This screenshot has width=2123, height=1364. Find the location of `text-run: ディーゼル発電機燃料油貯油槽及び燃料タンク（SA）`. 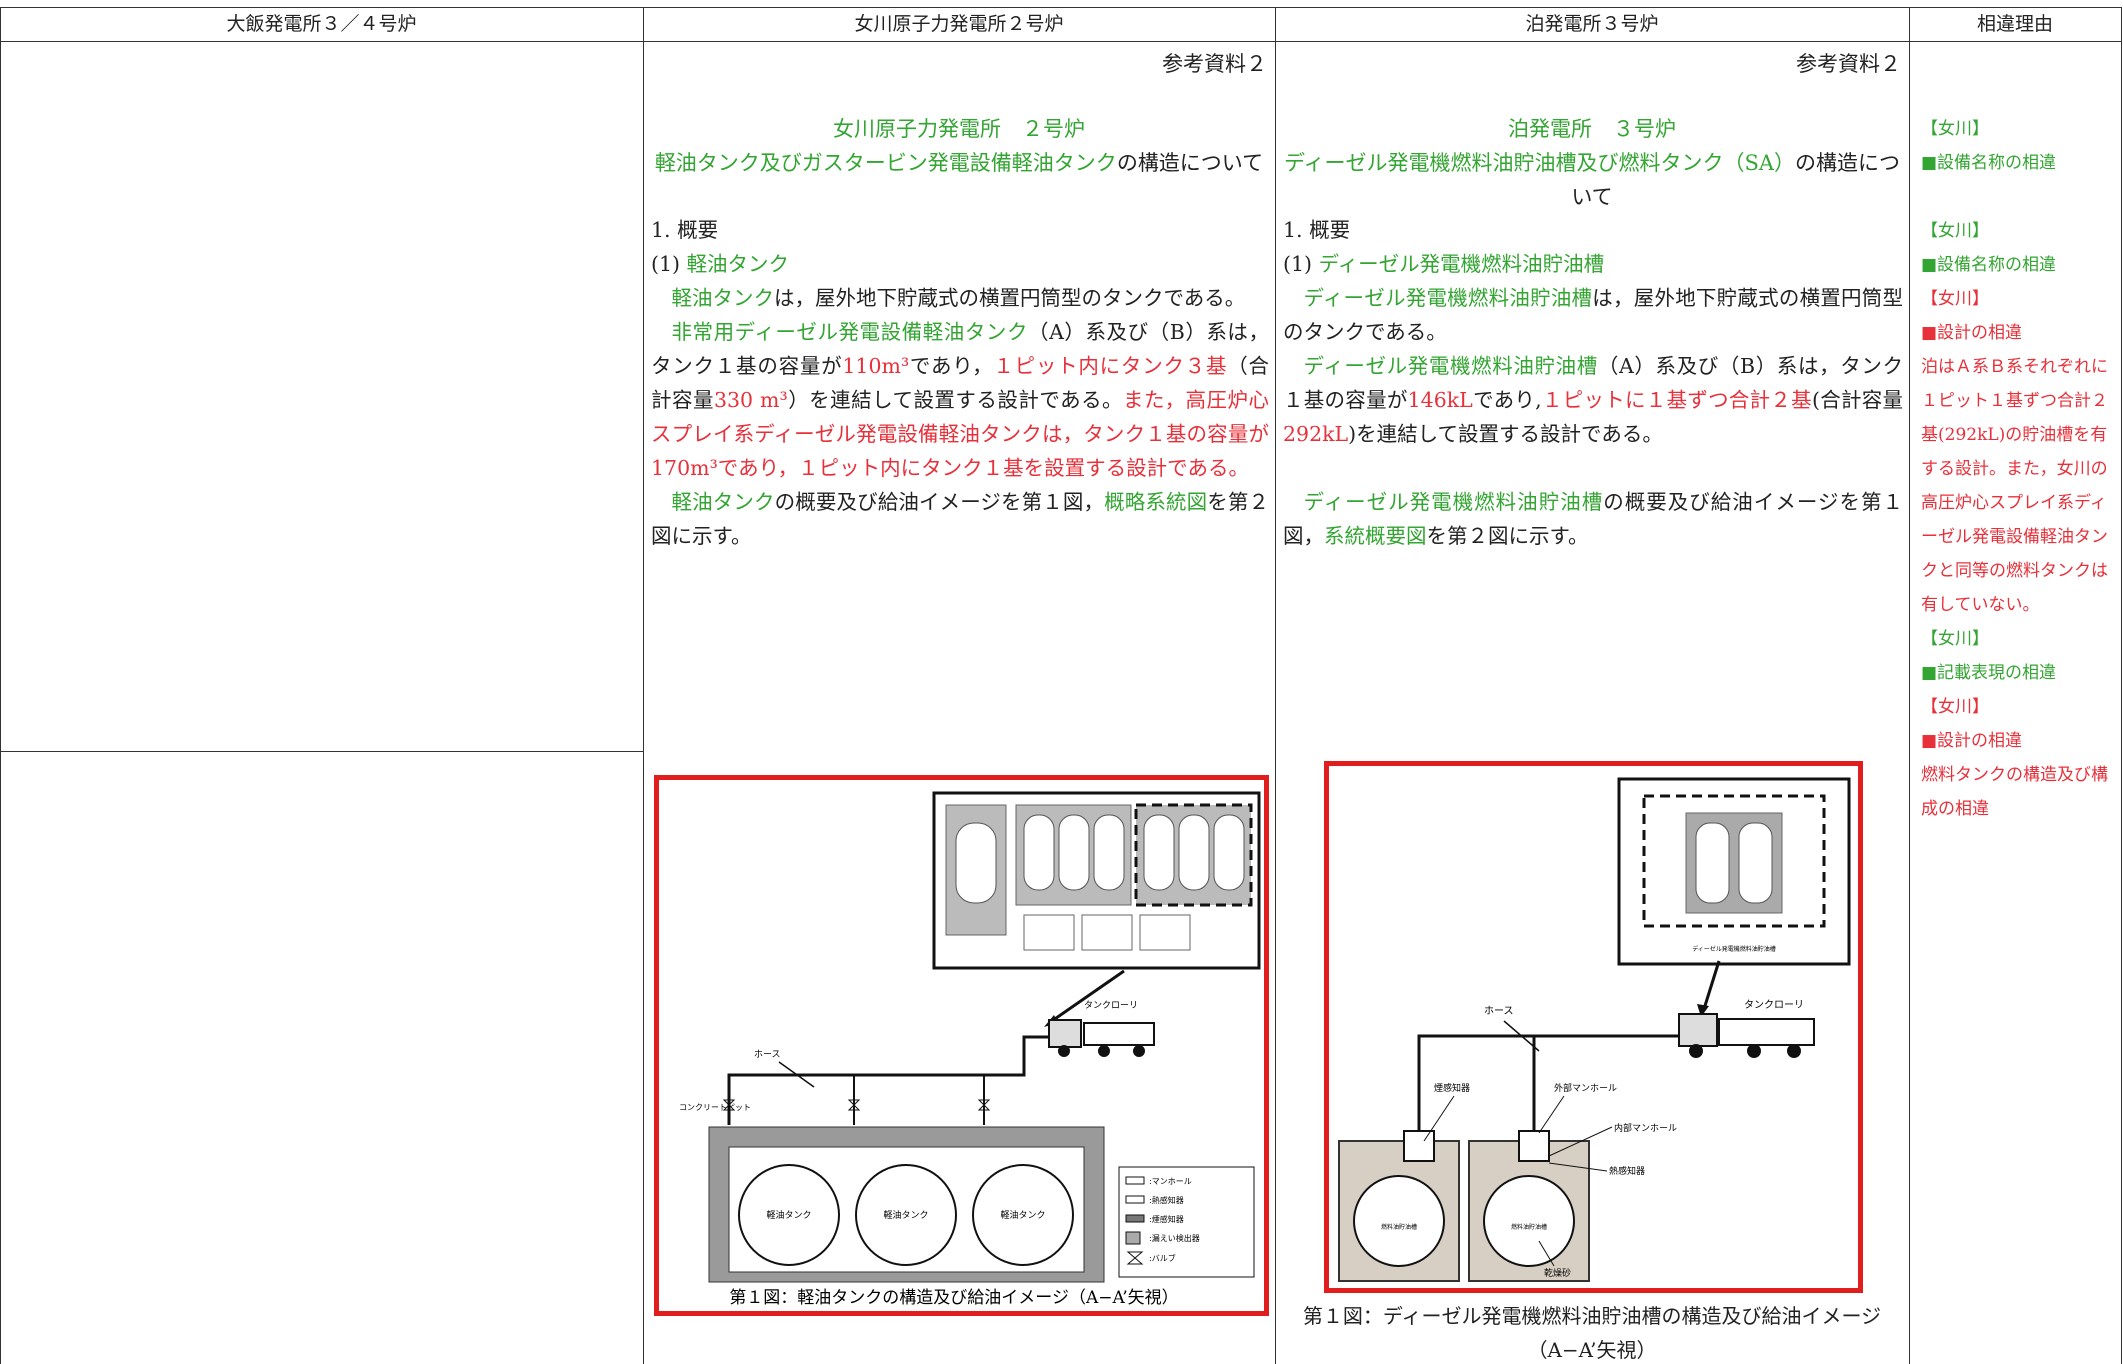

text-run: ディーゼル発電機燃料油貯油槽及び燃料タンク（SA） is located at coordinates (1539, 163).